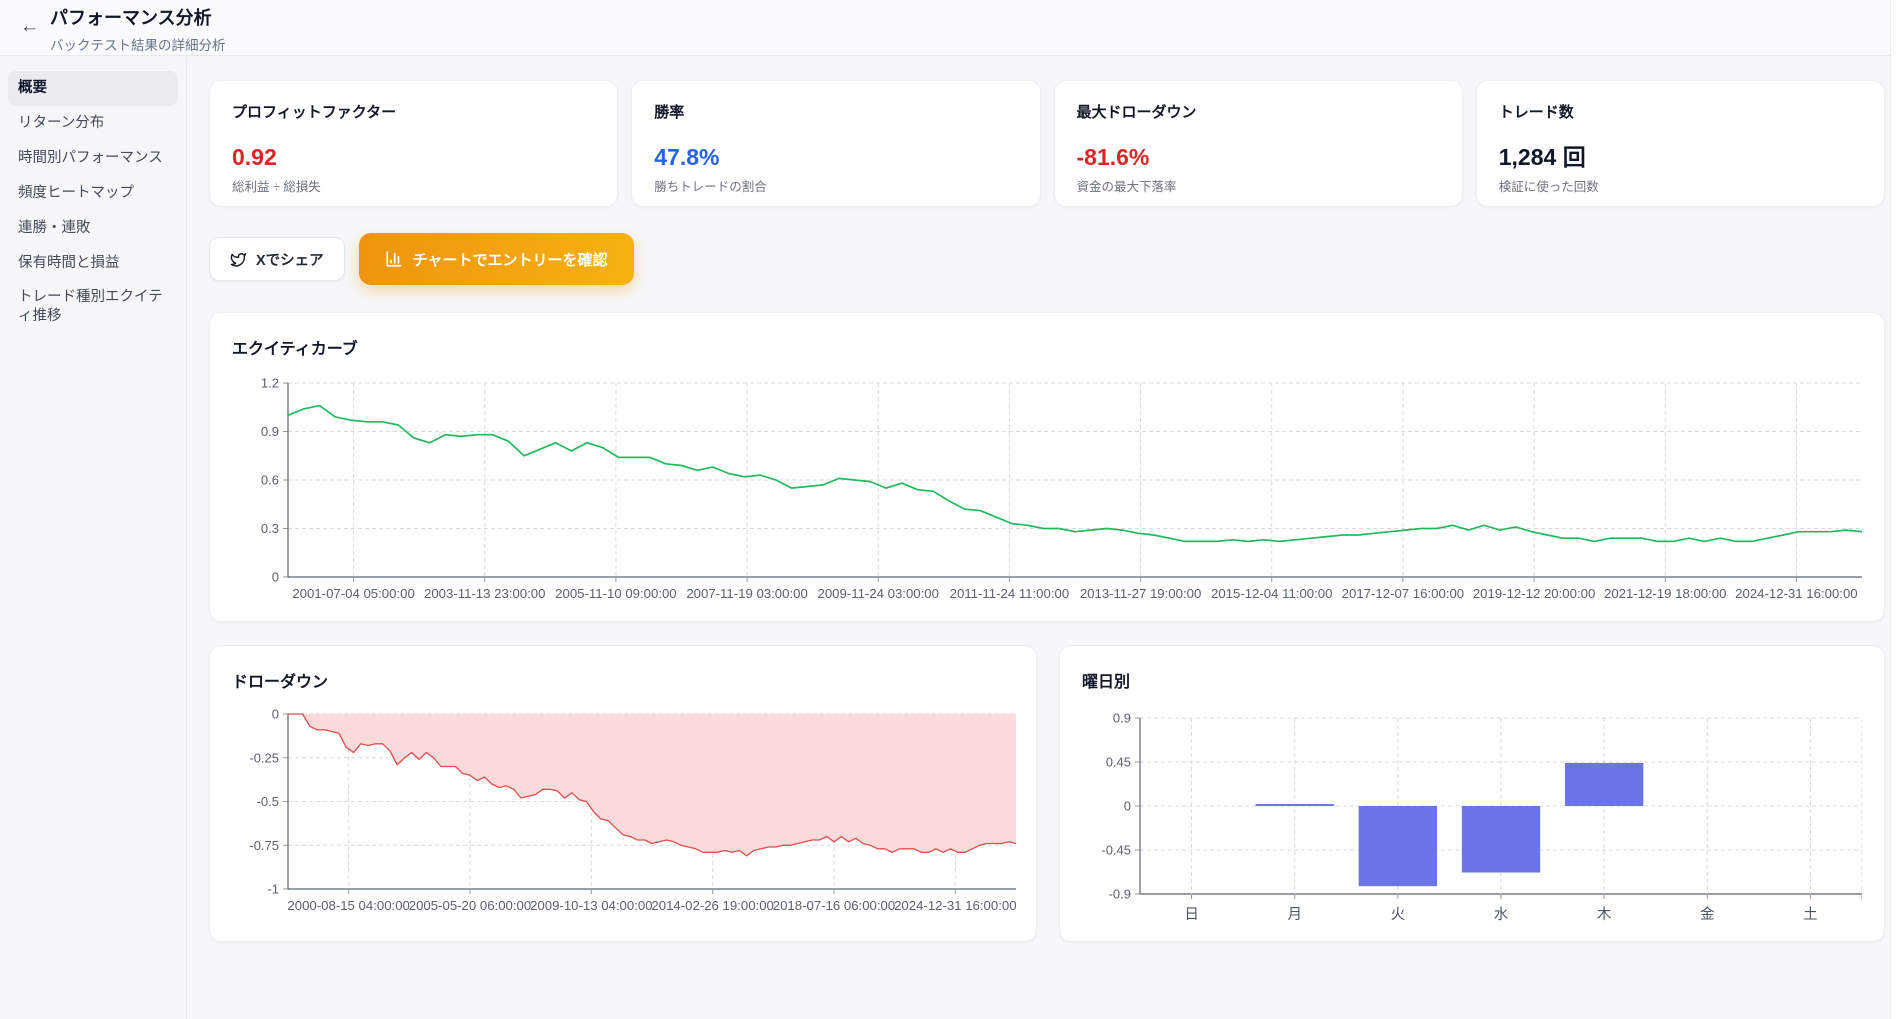 Image resolution: width=1902 pixels, height=1019 pixels. Describe the element at coordinates (290, 260) in the screenshot. I see `share-x-label: Xでシェア` at that location.